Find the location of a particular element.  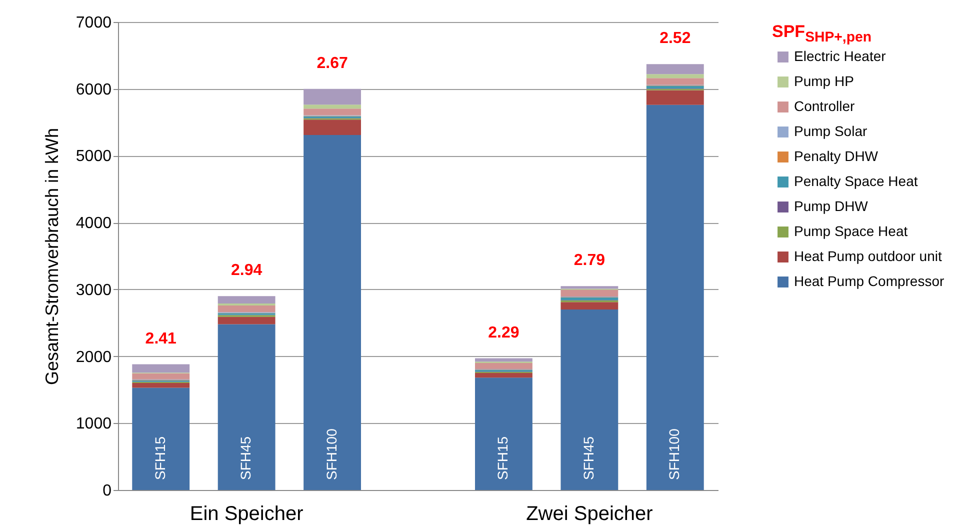

y-tick-label: 1000 is located at coordinates (94, 424).